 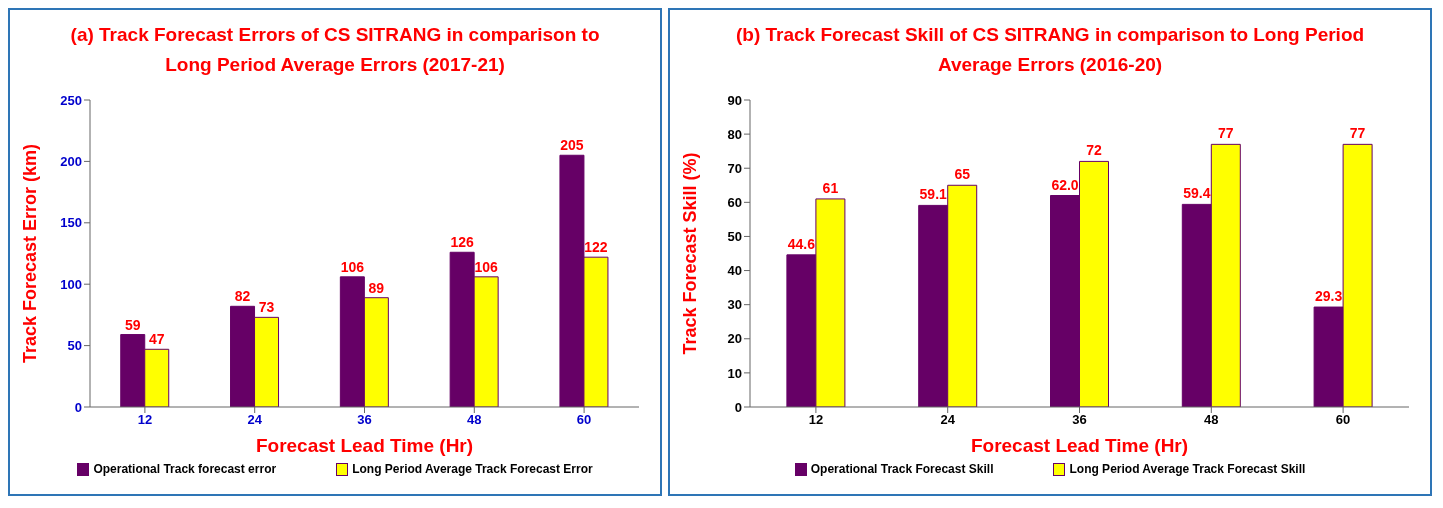 What do you see at coordinates (572, 145) in the screenshot?
I see `data-label: 205` at bounding box center [572, 145].